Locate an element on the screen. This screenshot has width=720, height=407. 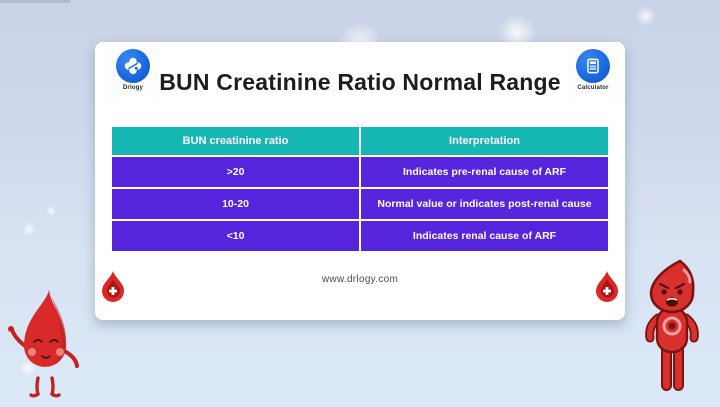
table-cell-interpretation-1: Indicates pre-renal cause of ARF is located at coordinates (484, 172).